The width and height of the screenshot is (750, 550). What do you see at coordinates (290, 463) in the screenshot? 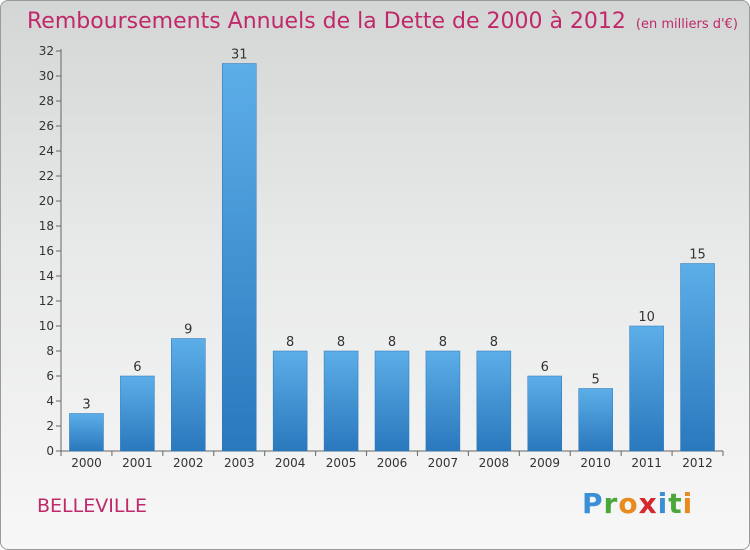
I see `x-tick-label: 2004` at bounding box center [290, 463].